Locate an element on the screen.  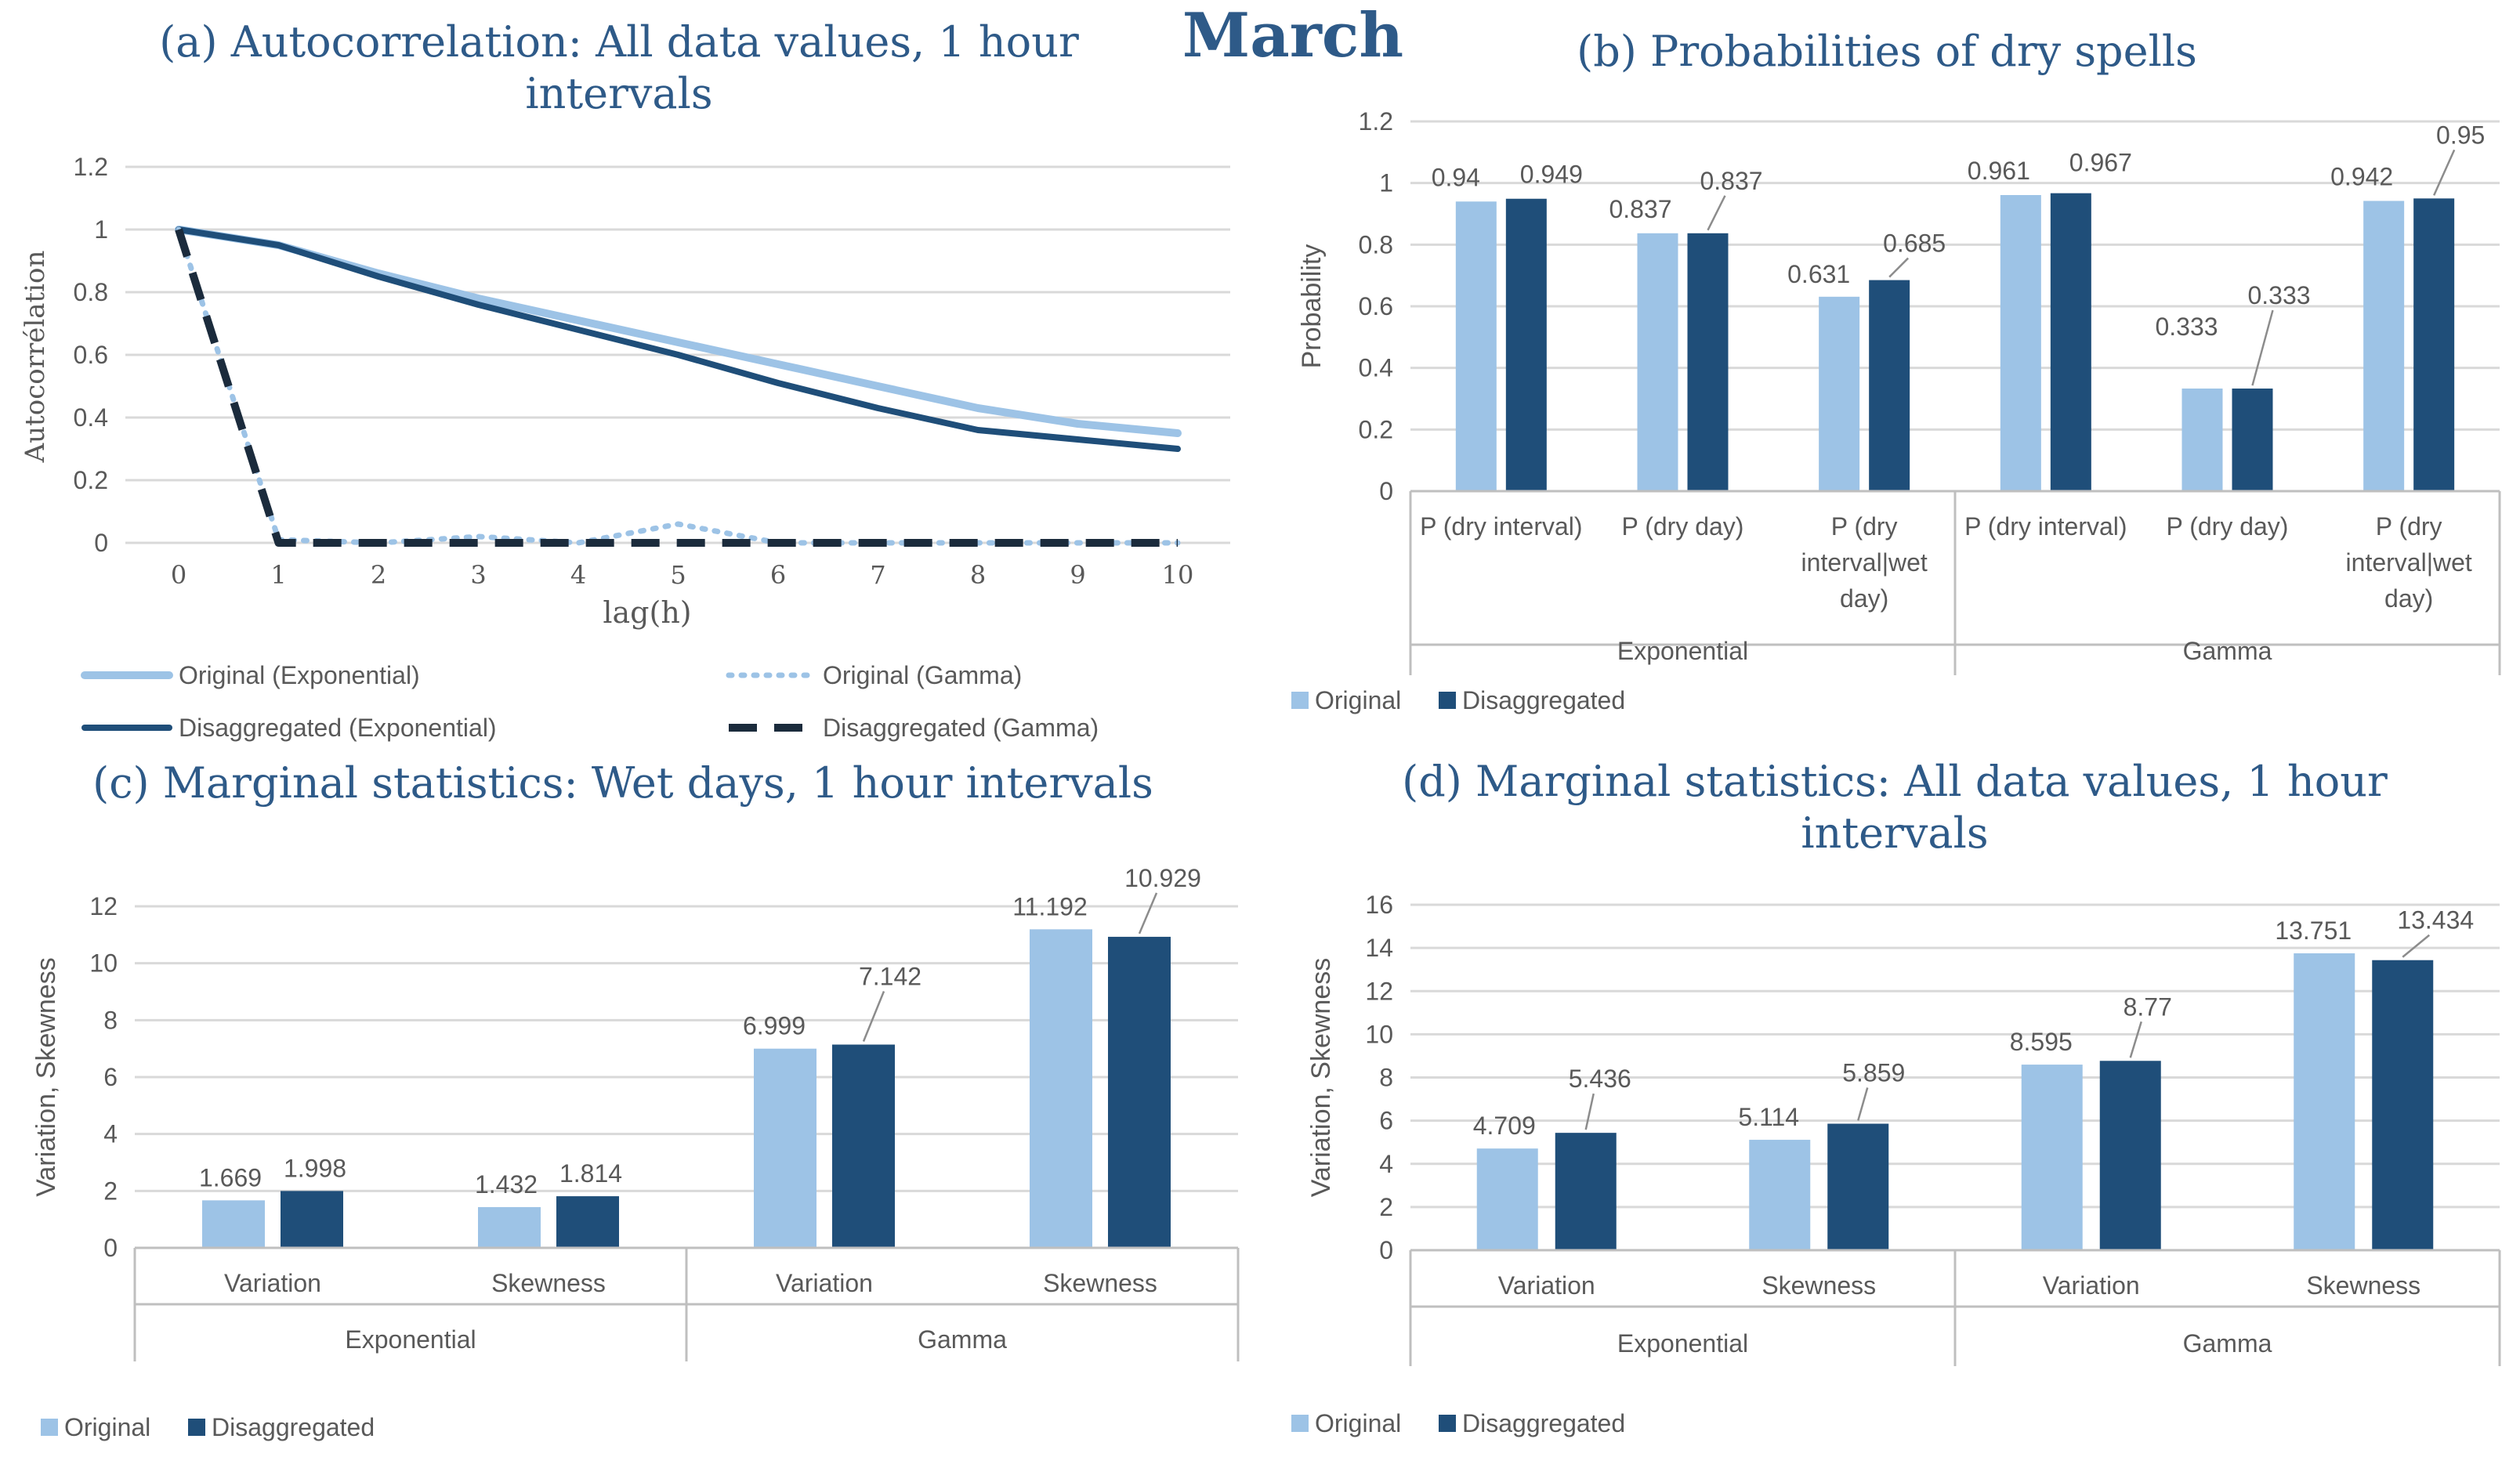
legend-label: Disaggregated (Gamma) is located at coordinates (961, 728).